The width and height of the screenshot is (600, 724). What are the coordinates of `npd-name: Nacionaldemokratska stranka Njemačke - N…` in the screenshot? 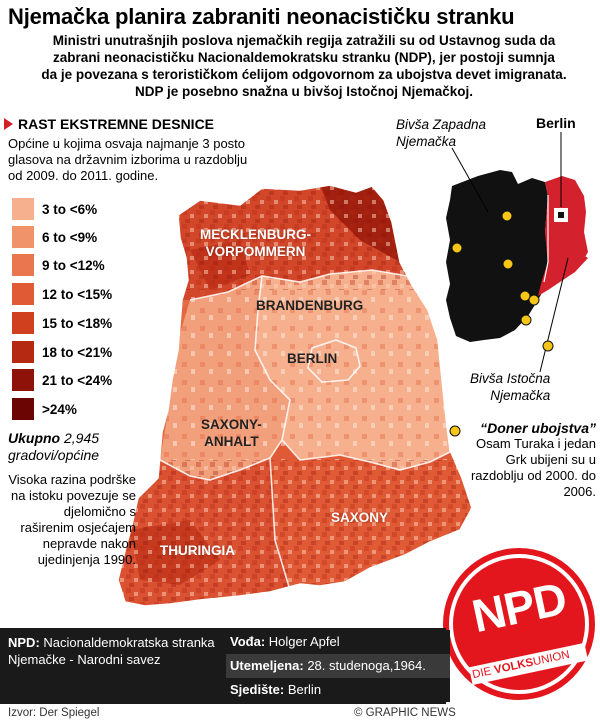 It's located at (111, 651).